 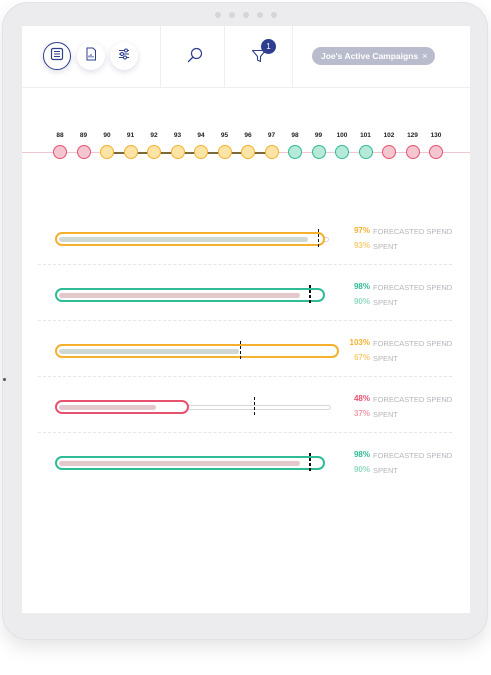 I want to click on active-filter-chip: Joe's Active Campaigns ×, so click(x=374, y=56).